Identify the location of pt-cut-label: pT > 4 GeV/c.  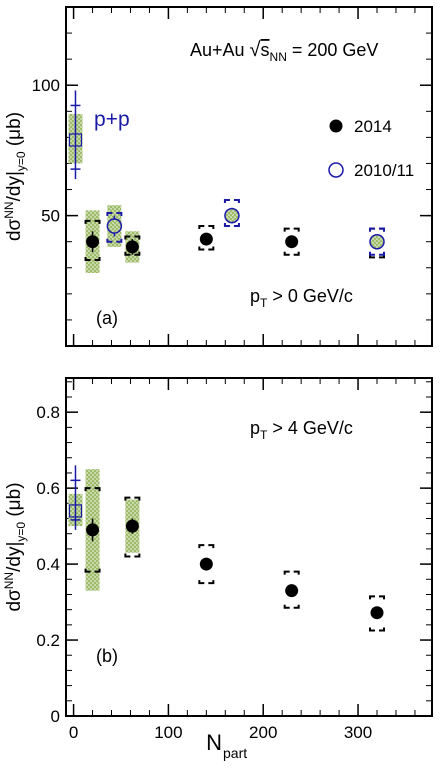
(301, 430).